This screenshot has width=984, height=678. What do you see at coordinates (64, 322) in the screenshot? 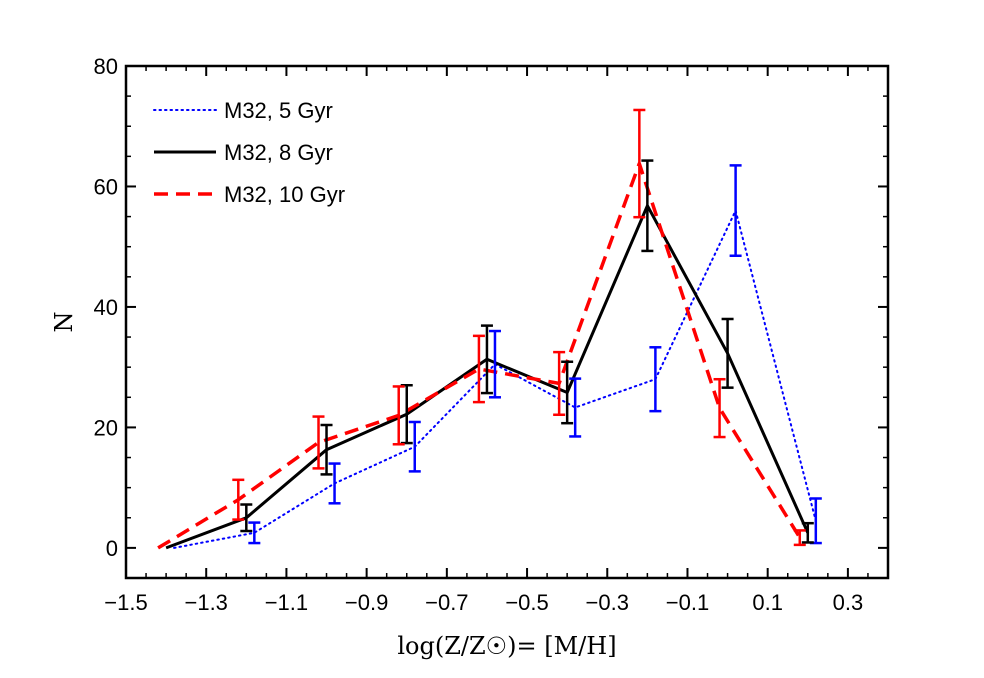
I see `y-axis-title: N` at bounding box center [64, 322].